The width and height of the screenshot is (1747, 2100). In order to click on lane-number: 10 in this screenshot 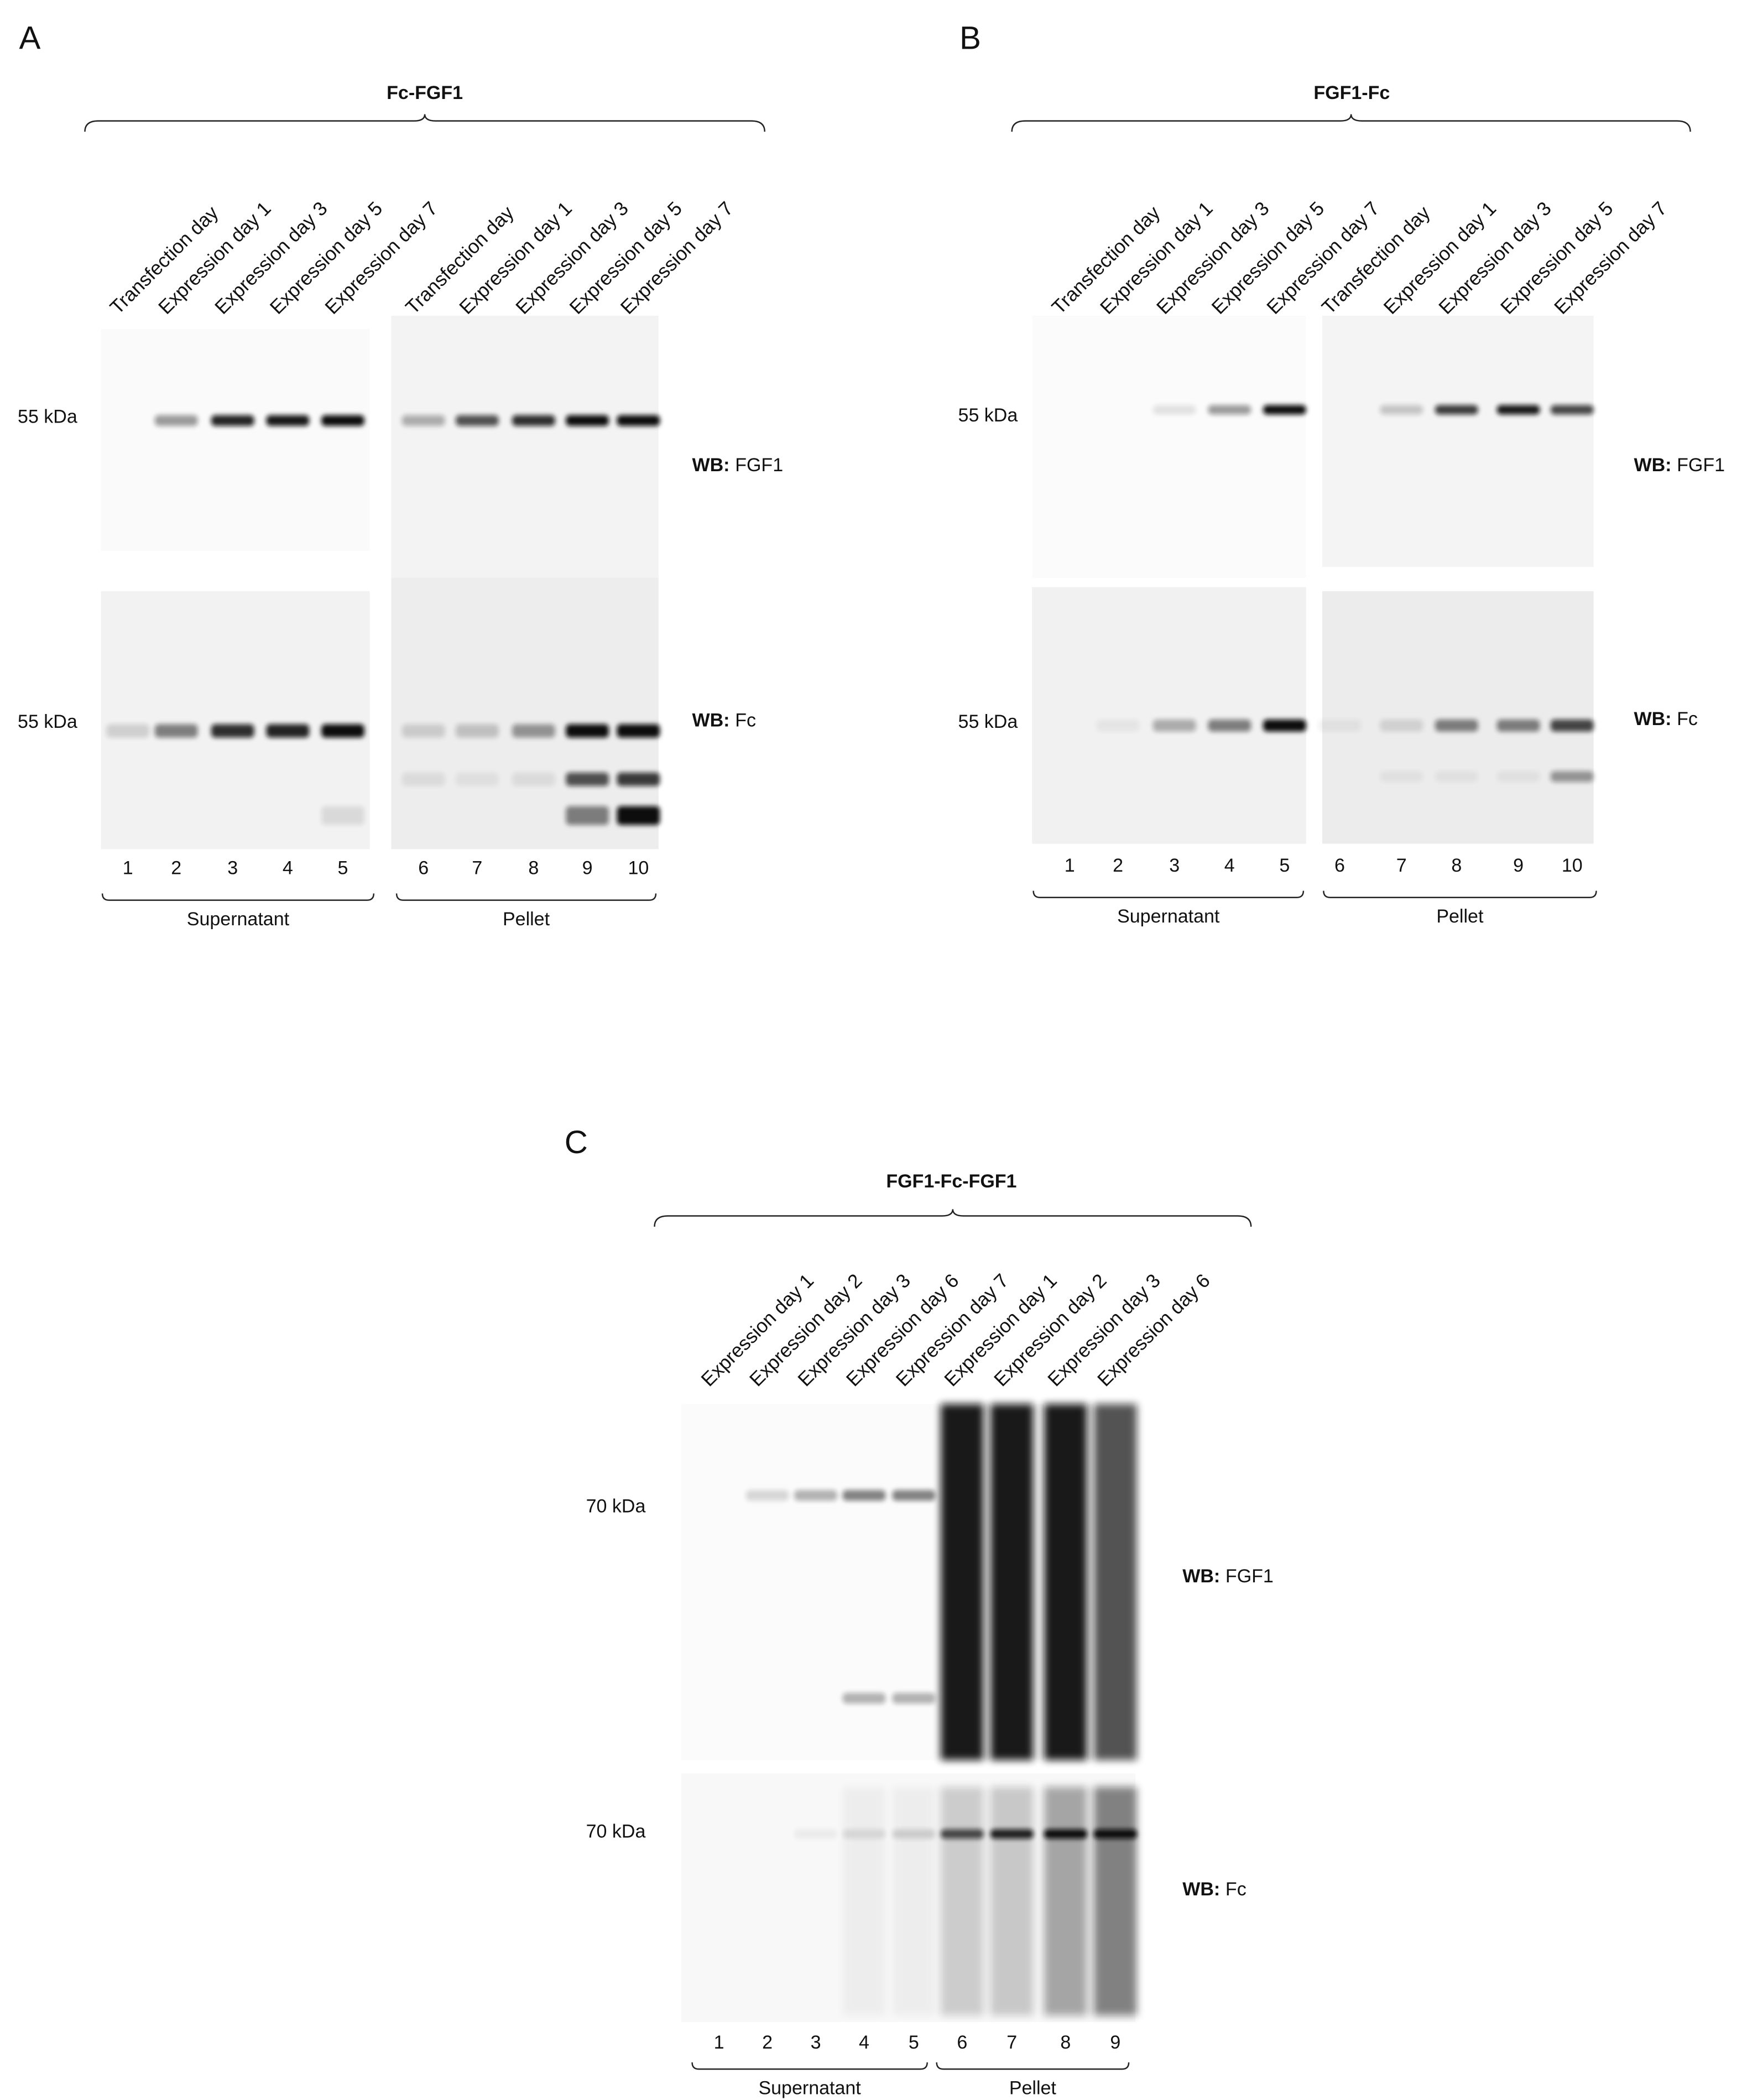, I will do `click(1572, 865)`.